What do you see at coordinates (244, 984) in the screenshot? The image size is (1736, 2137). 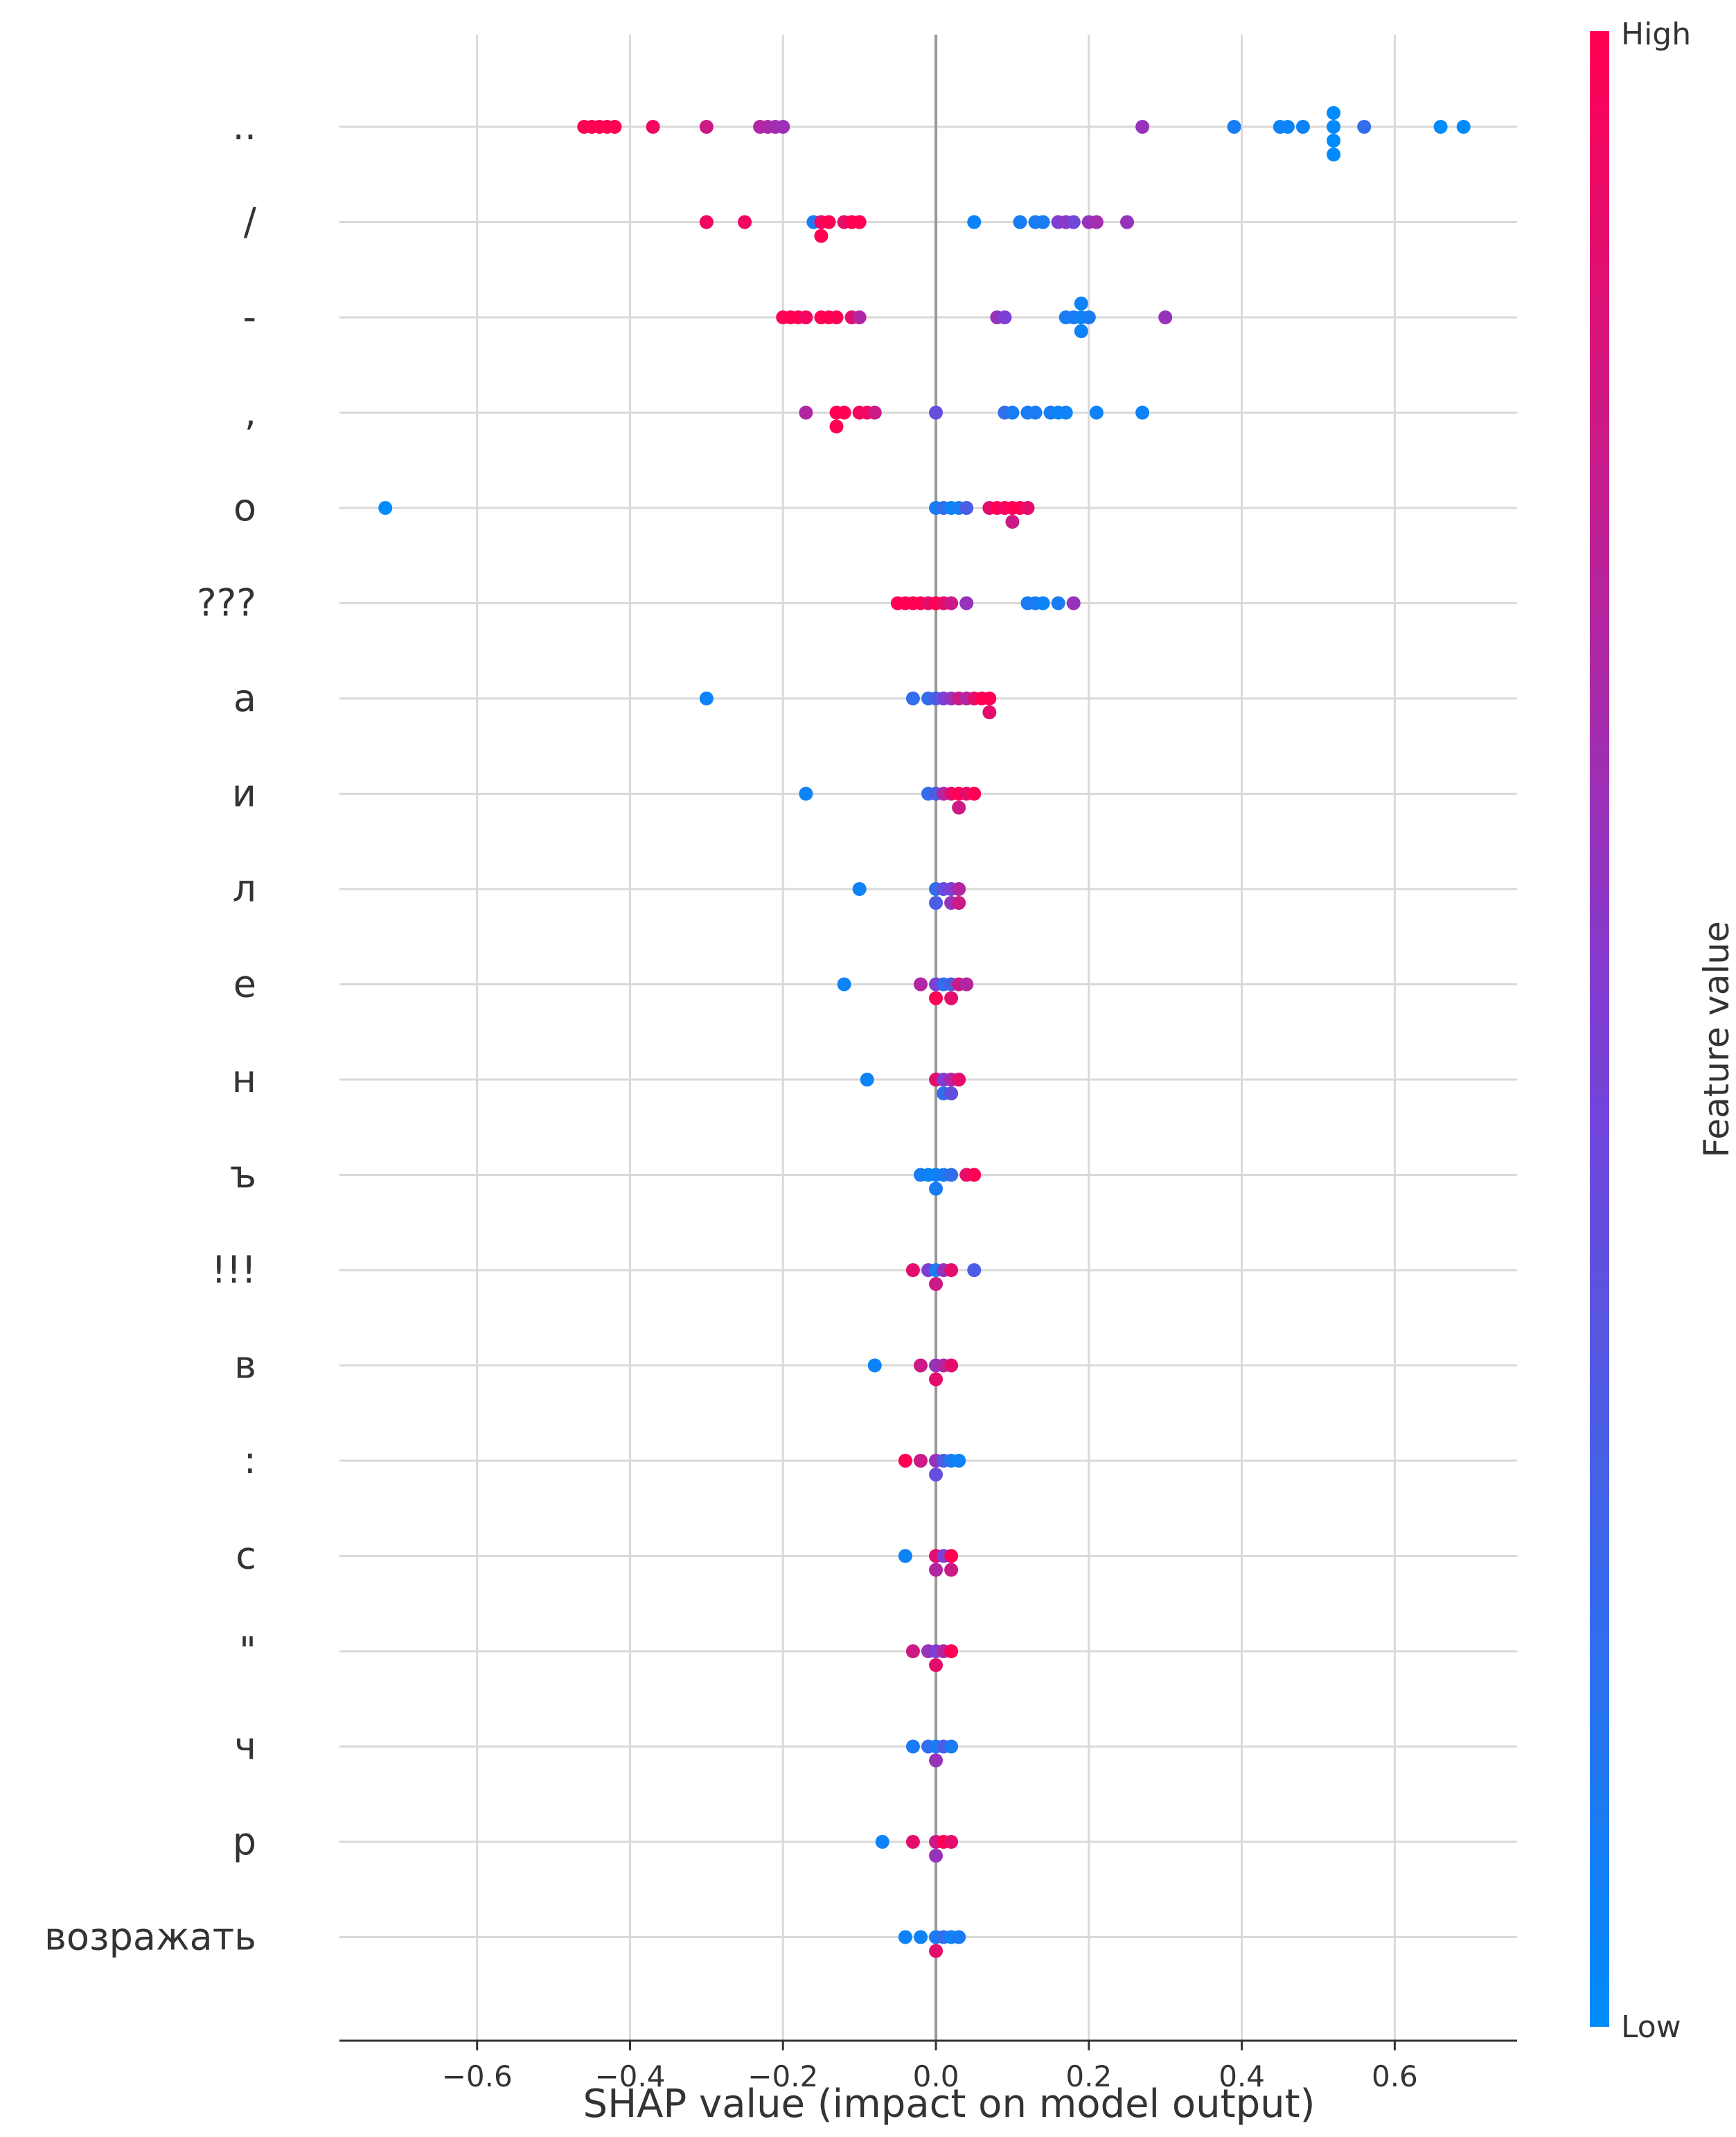 I see `feature-label: е` at bounding box center [244, 984].